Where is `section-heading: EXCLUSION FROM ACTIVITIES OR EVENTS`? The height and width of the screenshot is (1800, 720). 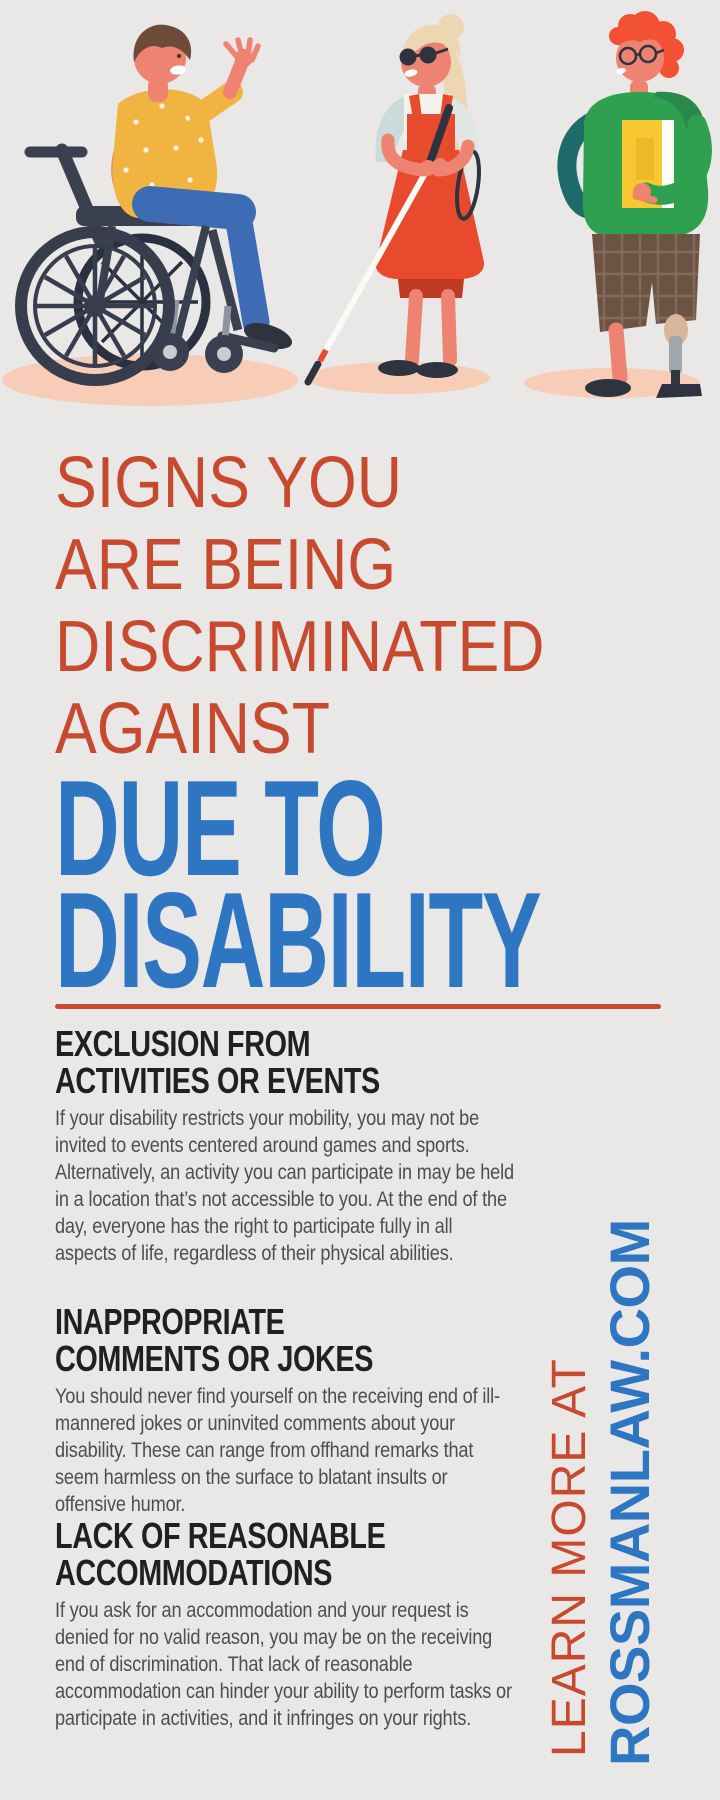 section-heading: EXCLUSION FROM ACTIVITIES OR EVENTS is located at coordinates (279, 1062).